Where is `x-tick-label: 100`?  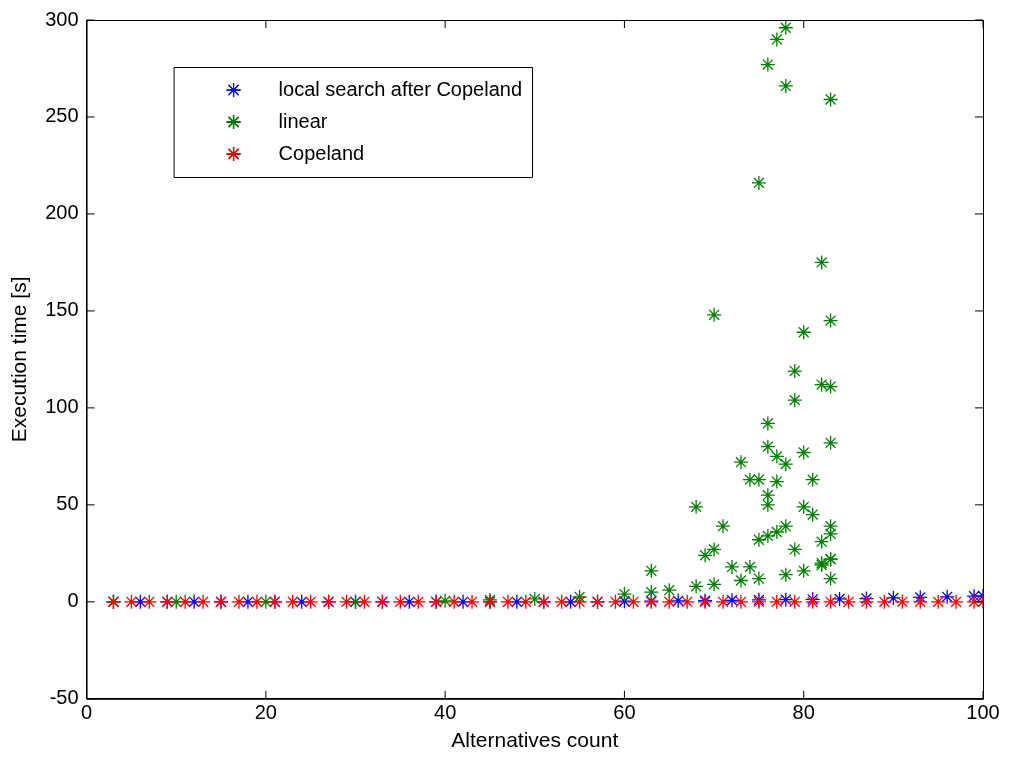 x-tick-label: 100 is located at coordinates (983, 712).